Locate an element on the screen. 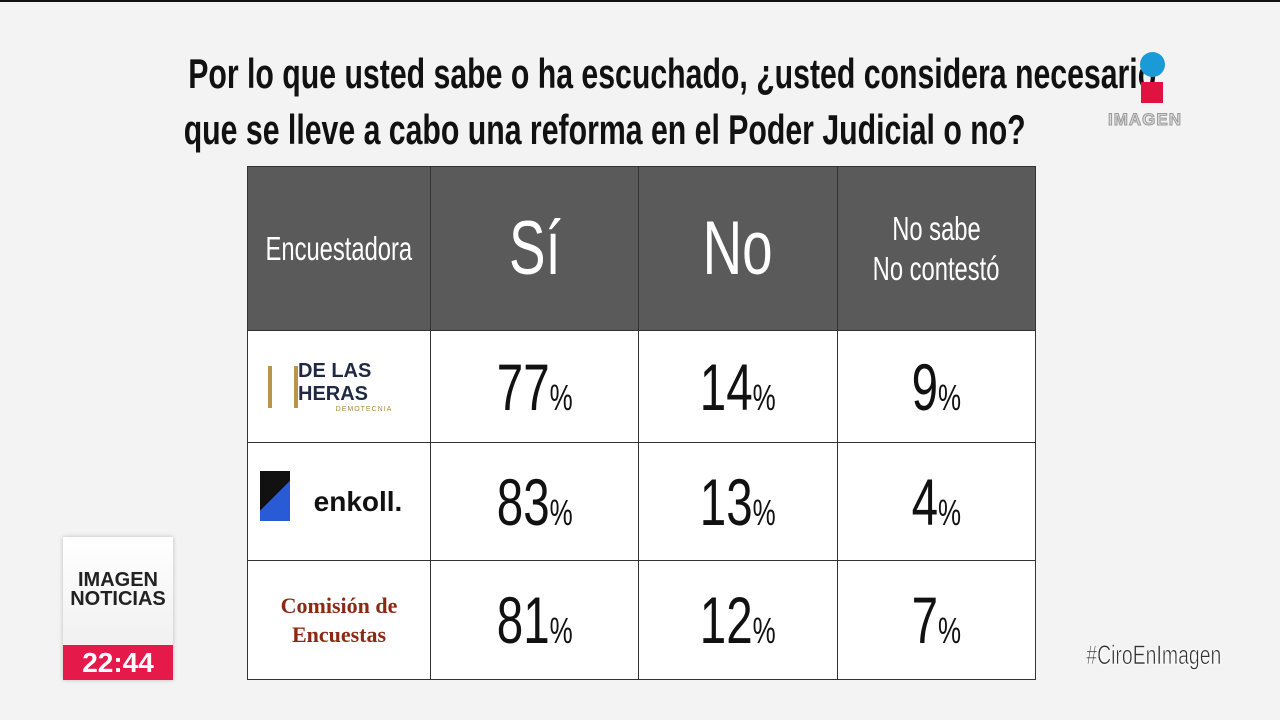  value-cell: 83% is located at coordinates (534, 501).